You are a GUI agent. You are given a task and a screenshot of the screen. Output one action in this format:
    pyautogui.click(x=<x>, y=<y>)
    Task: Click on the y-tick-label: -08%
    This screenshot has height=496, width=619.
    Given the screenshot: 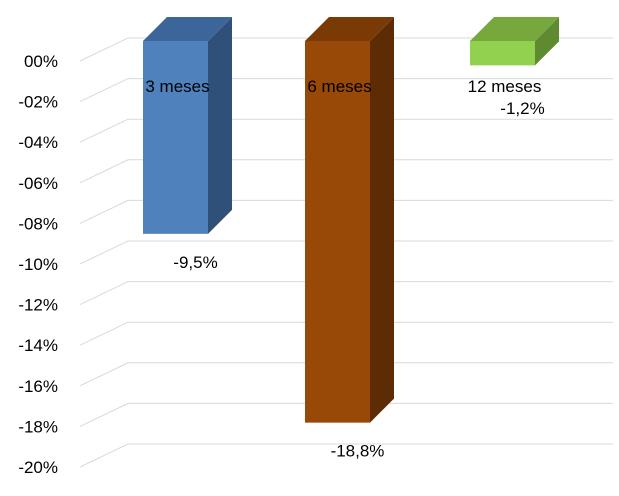 What is the action you would take?
    pyautogui.click(x=38, y=223)
    